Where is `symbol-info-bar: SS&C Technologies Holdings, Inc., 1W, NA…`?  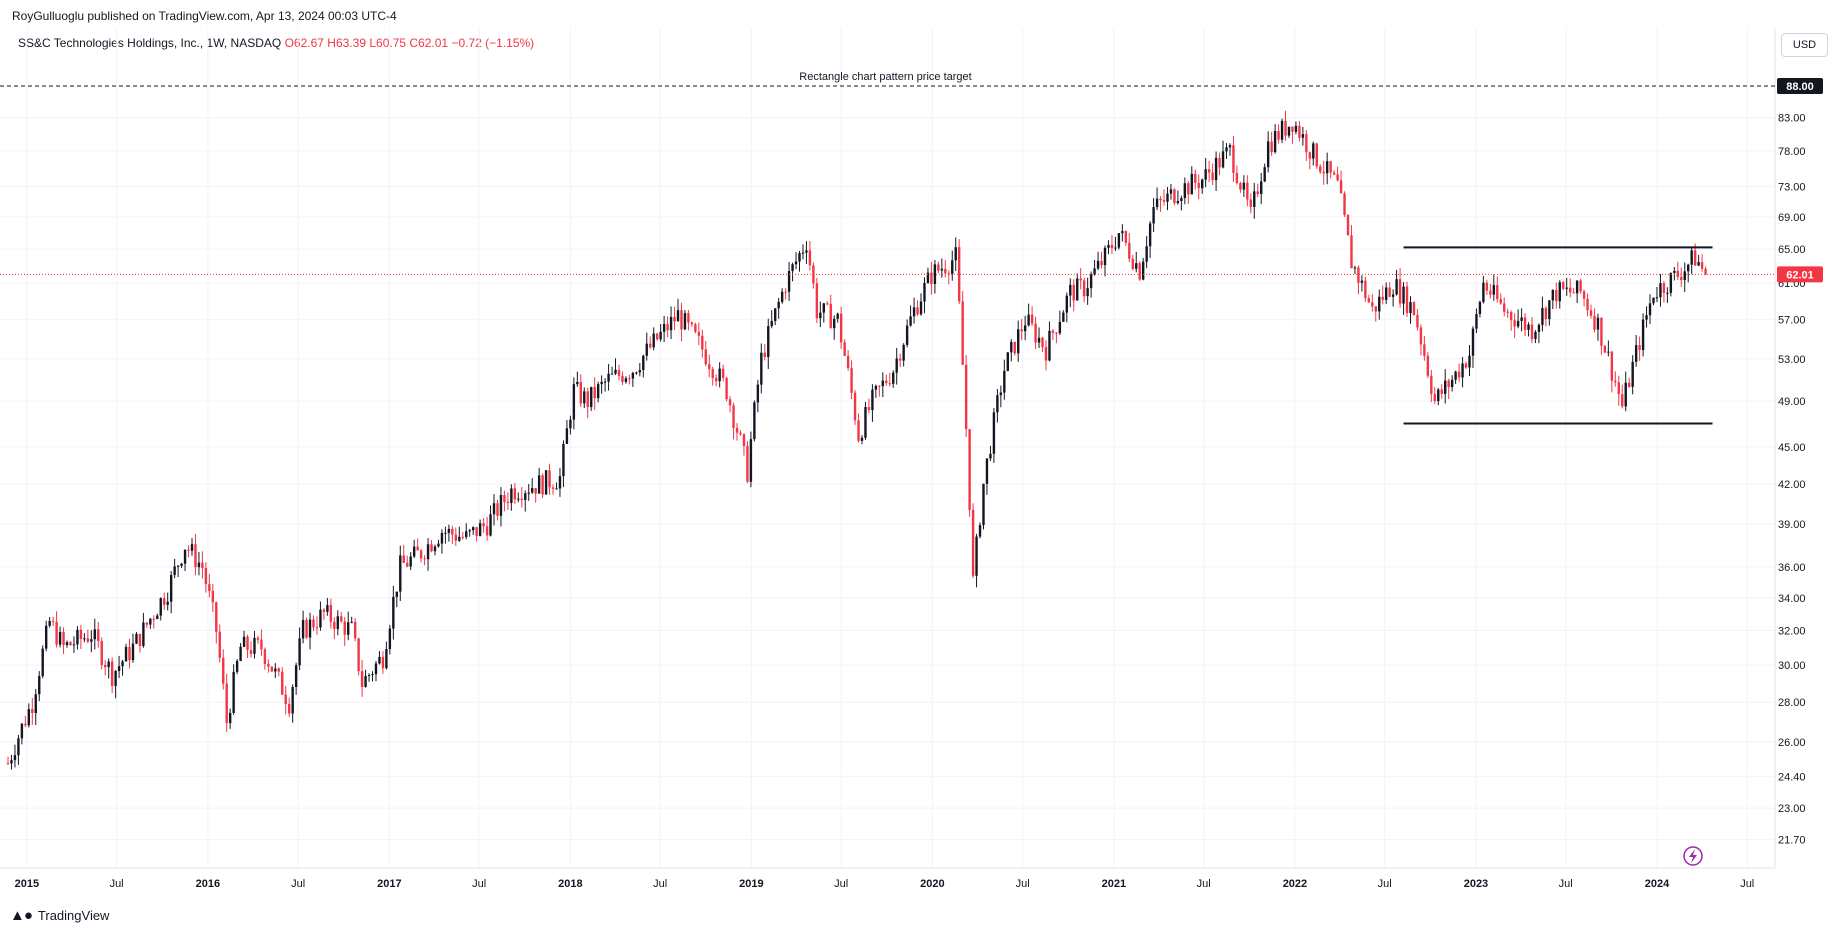 symbol-info-bar: SS&C Technologies Holdings, Inc., 1W, NA… is located at coordinates (276, 43).